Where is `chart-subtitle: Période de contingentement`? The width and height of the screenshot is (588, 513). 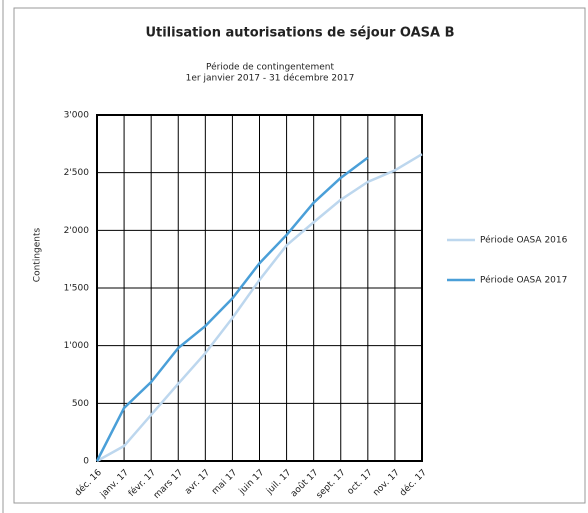
chart-subtitle: Période de contingentement is located at coordinates (270, 67).